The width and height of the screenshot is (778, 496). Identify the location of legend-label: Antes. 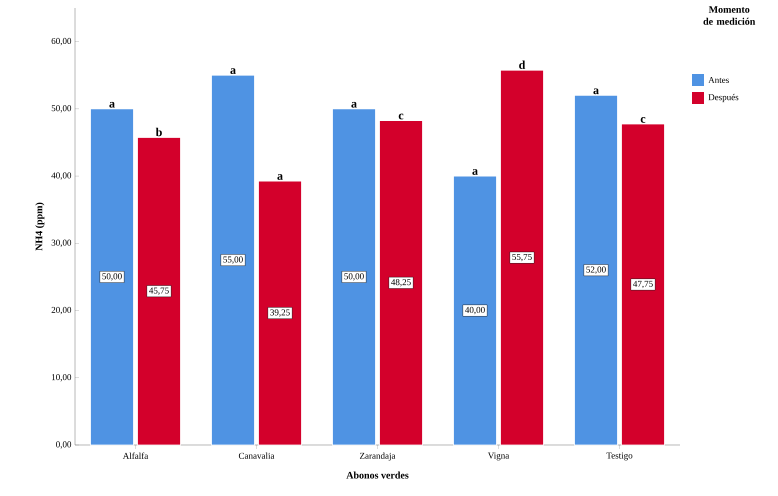
(718, 80).